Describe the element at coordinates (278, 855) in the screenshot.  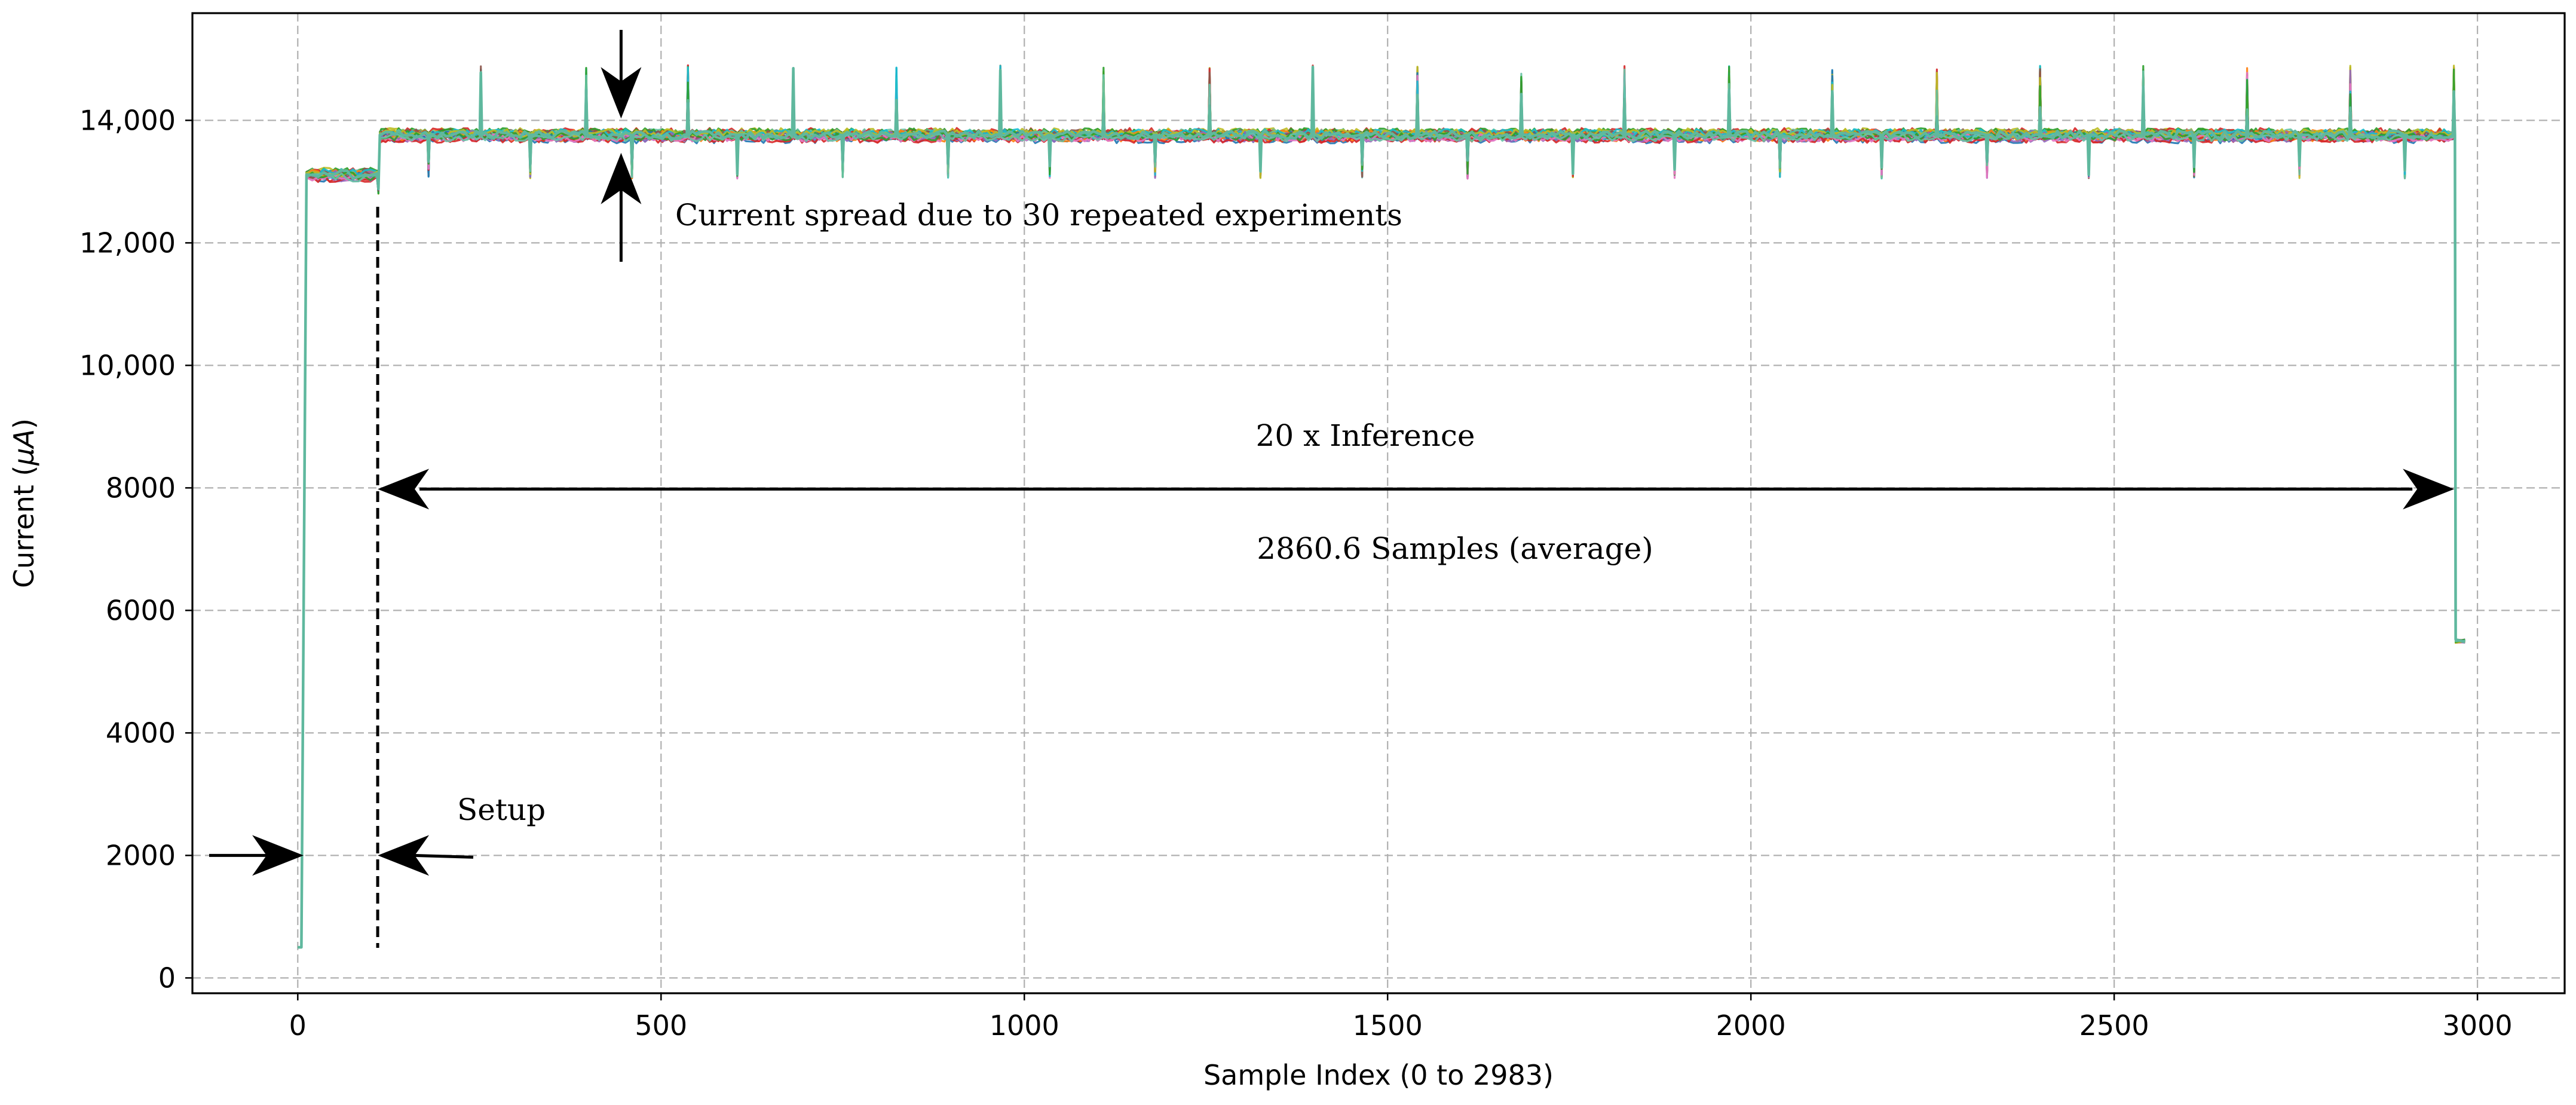
I see `setup-arrowhead-left` at that location.